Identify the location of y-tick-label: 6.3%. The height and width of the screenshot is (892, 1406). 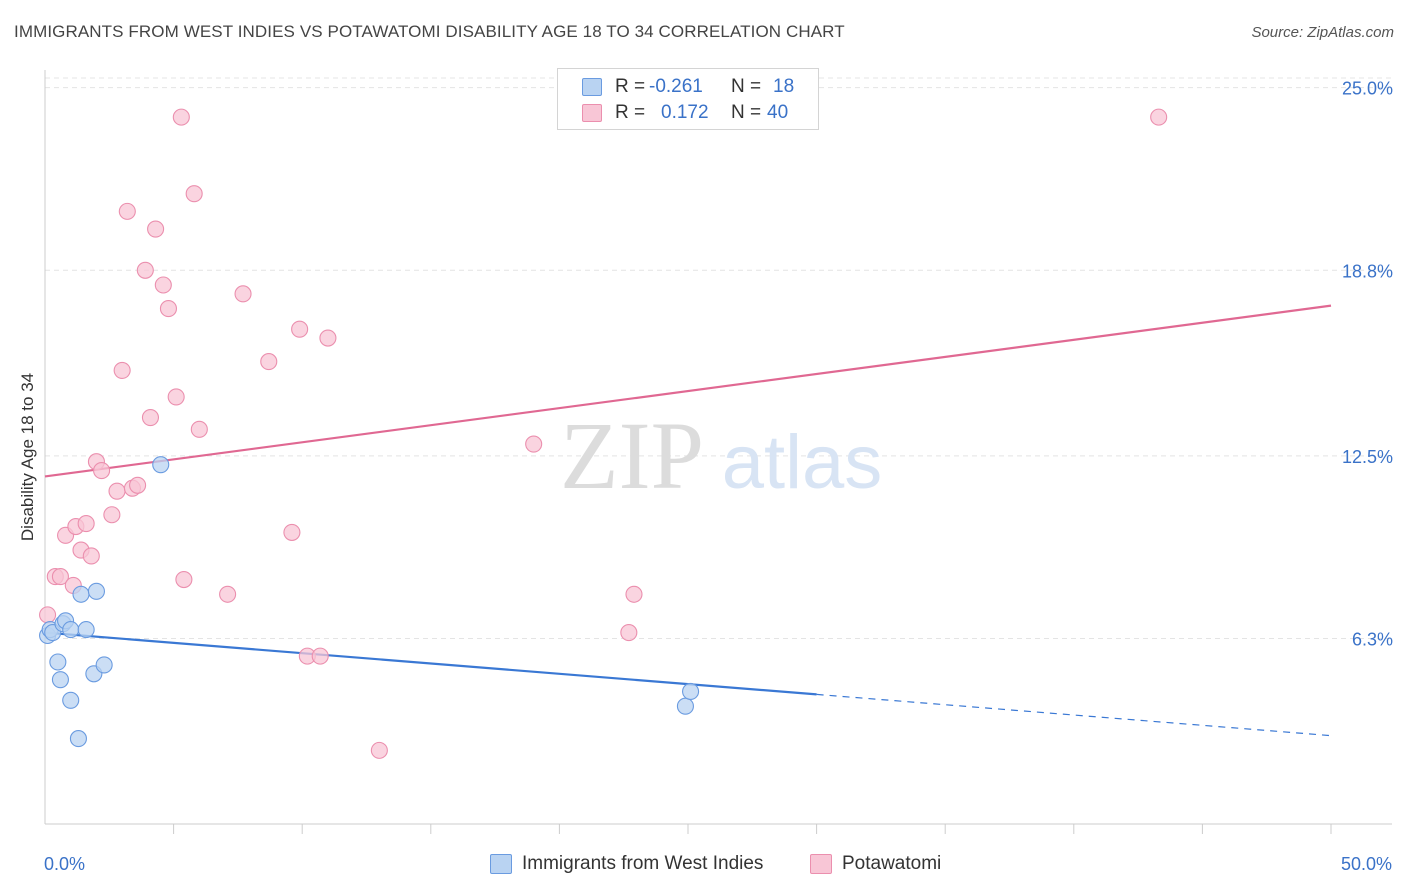
(1372, 639).